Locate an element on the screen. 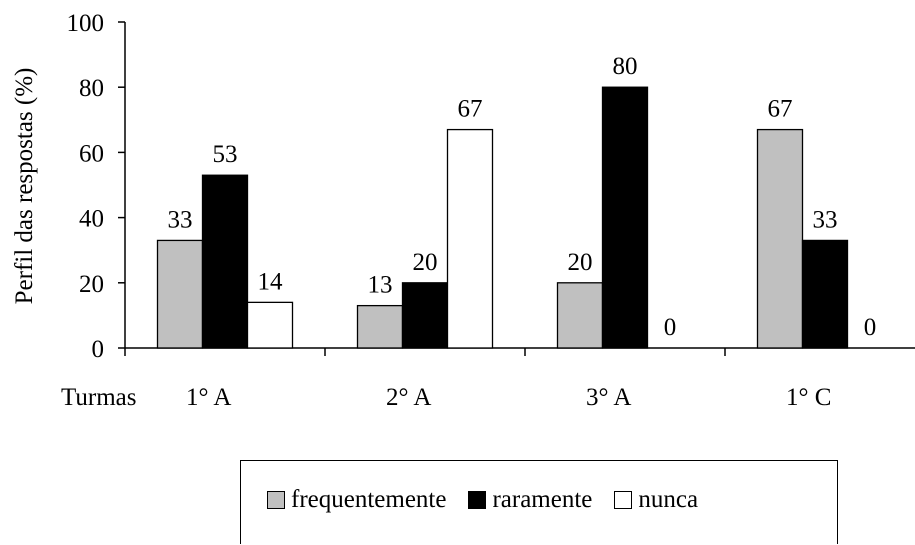  legend: frequentemente raramente nunca is located at coordinates (539, 502).